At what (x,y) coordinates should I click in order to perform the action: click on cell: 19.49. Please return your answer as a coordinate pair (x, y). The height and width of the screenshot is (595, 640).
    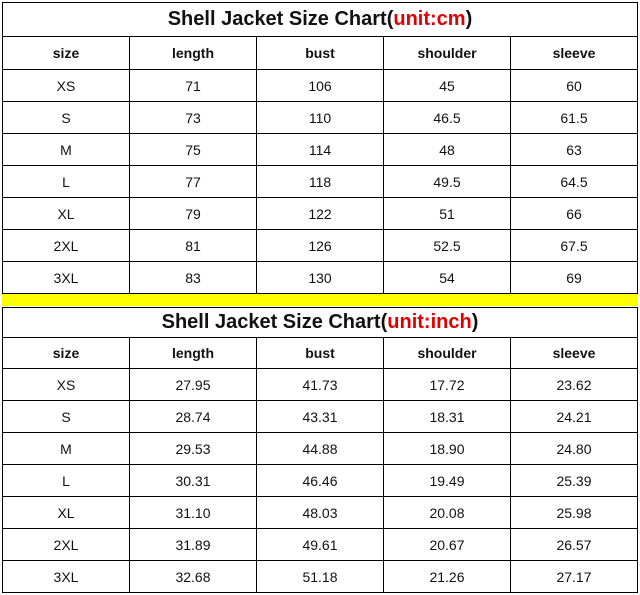
    Looking at the image, I should click on (447, 480).